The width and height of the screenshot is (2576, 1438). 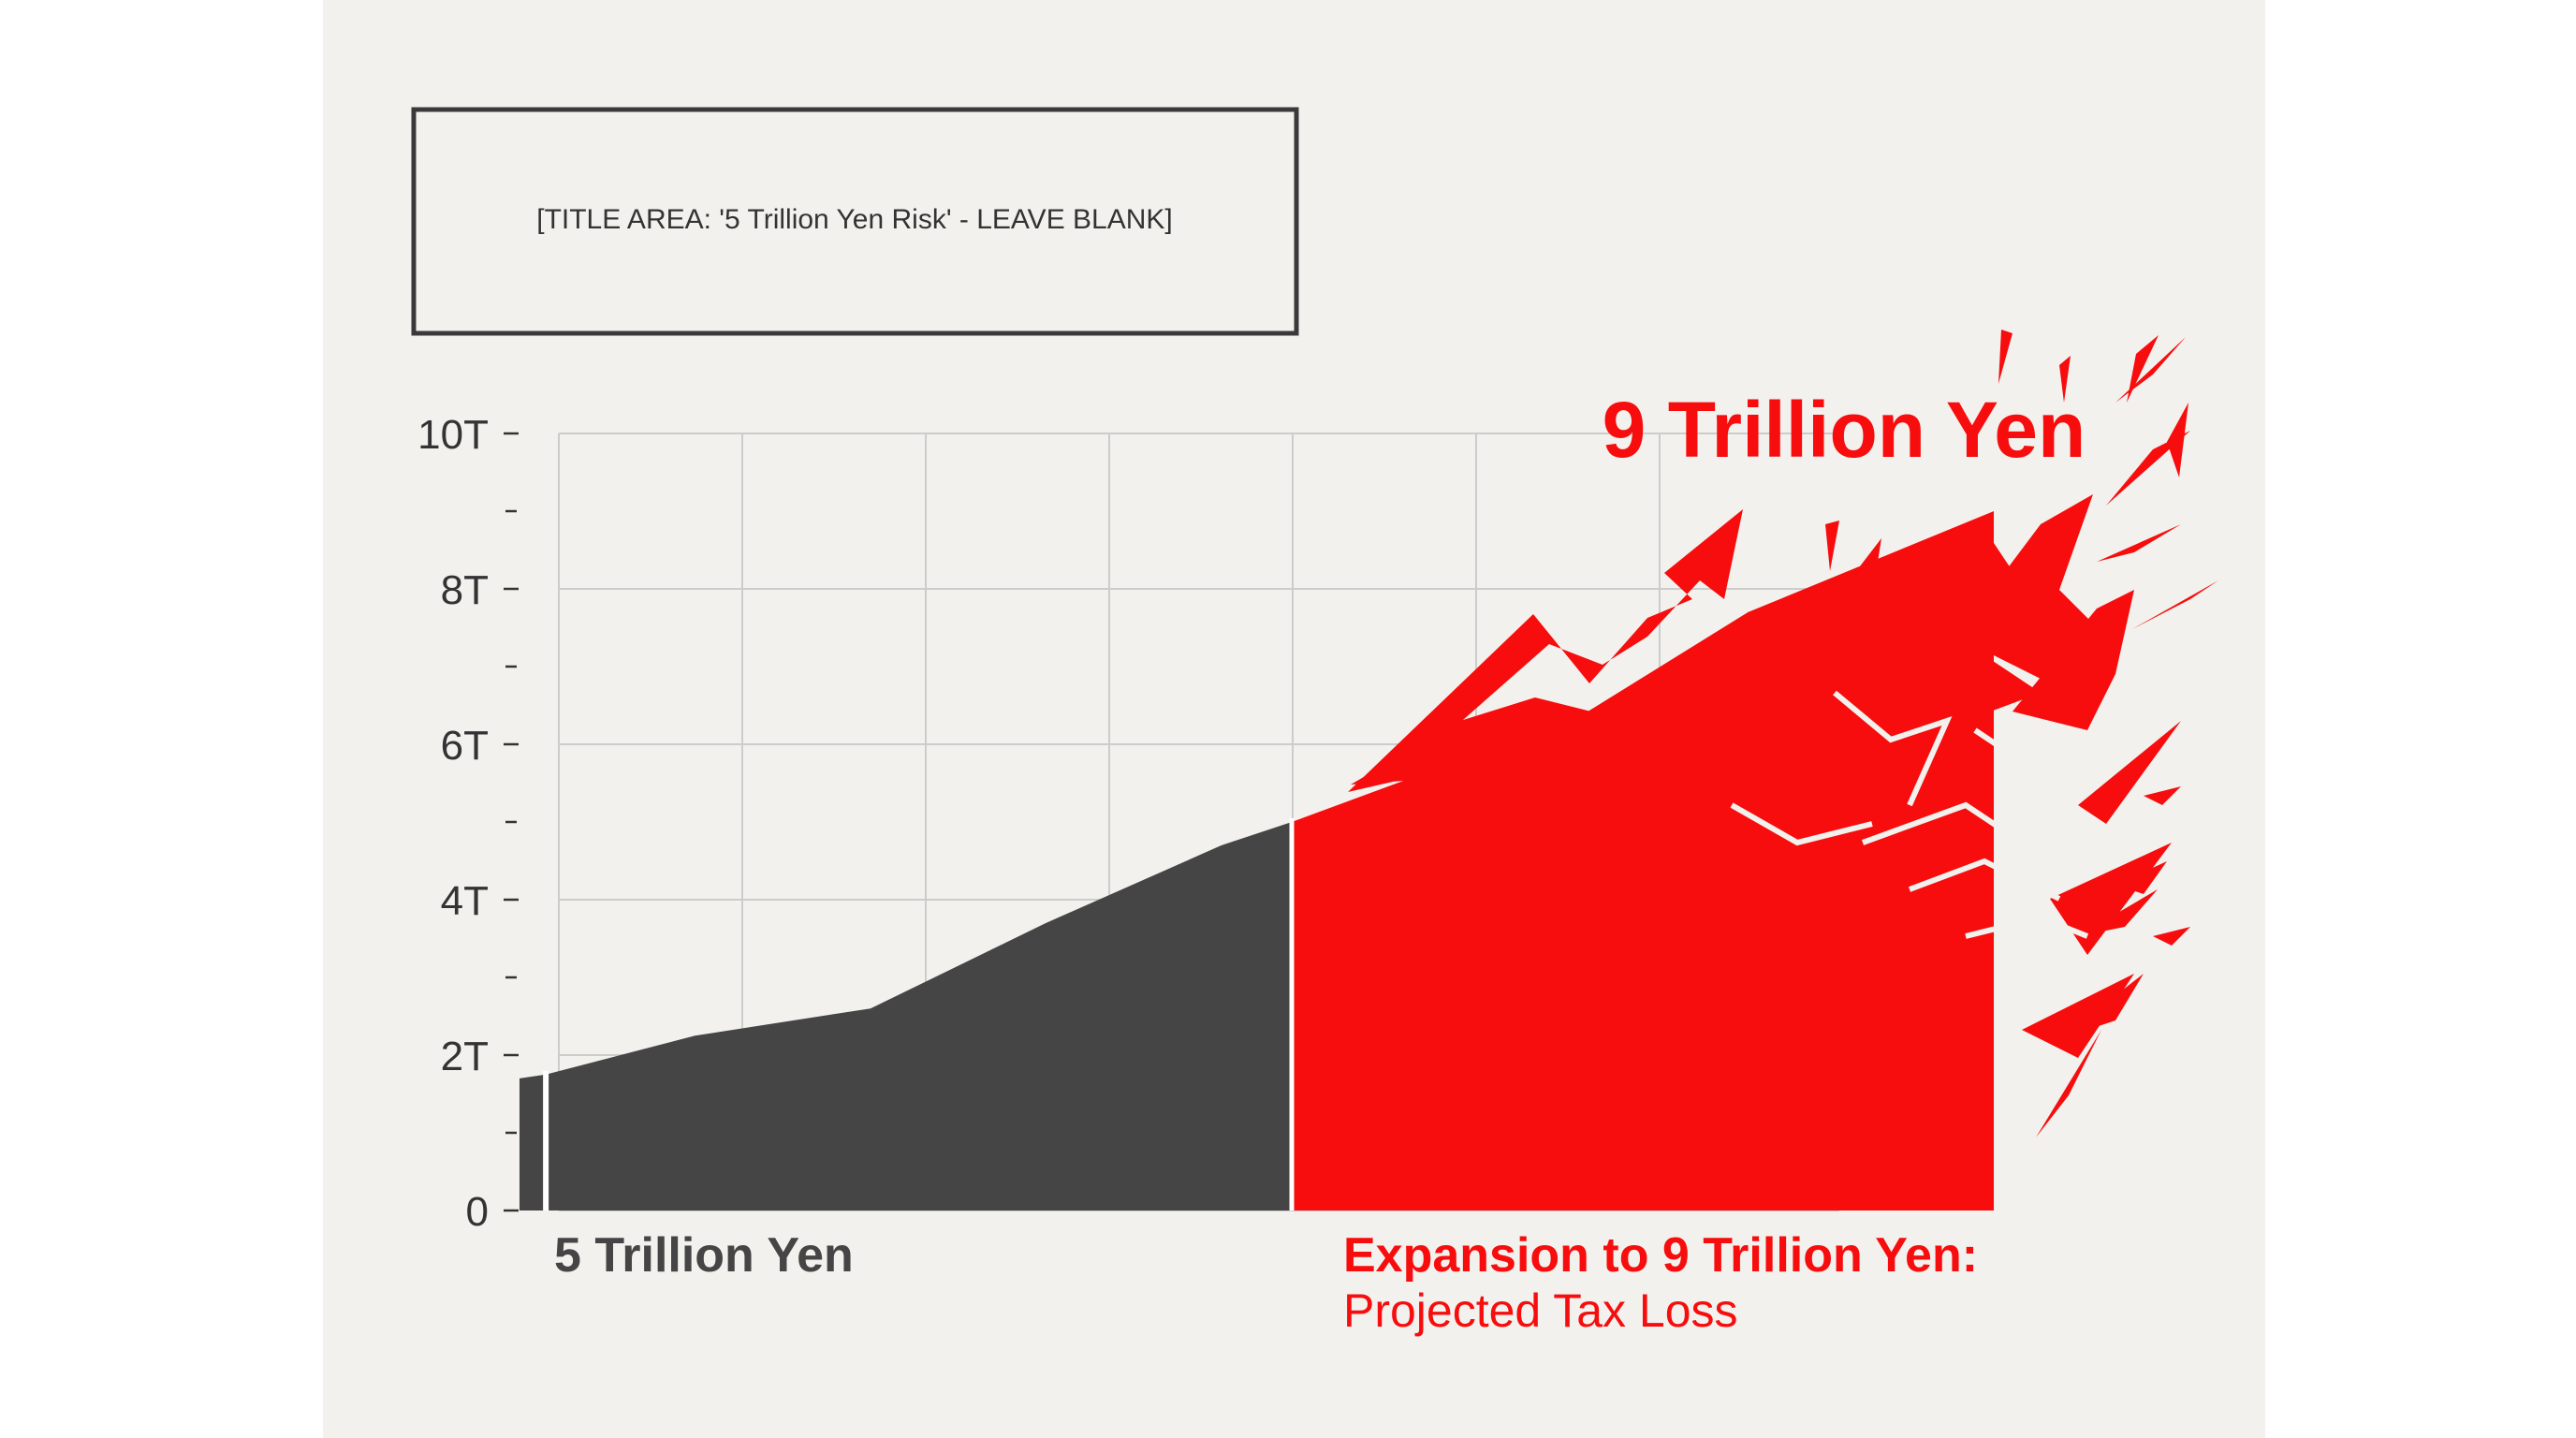 I want to click on y-axis: 0 2T 4T 6T 8T 10T, so click(x=468, y=823).